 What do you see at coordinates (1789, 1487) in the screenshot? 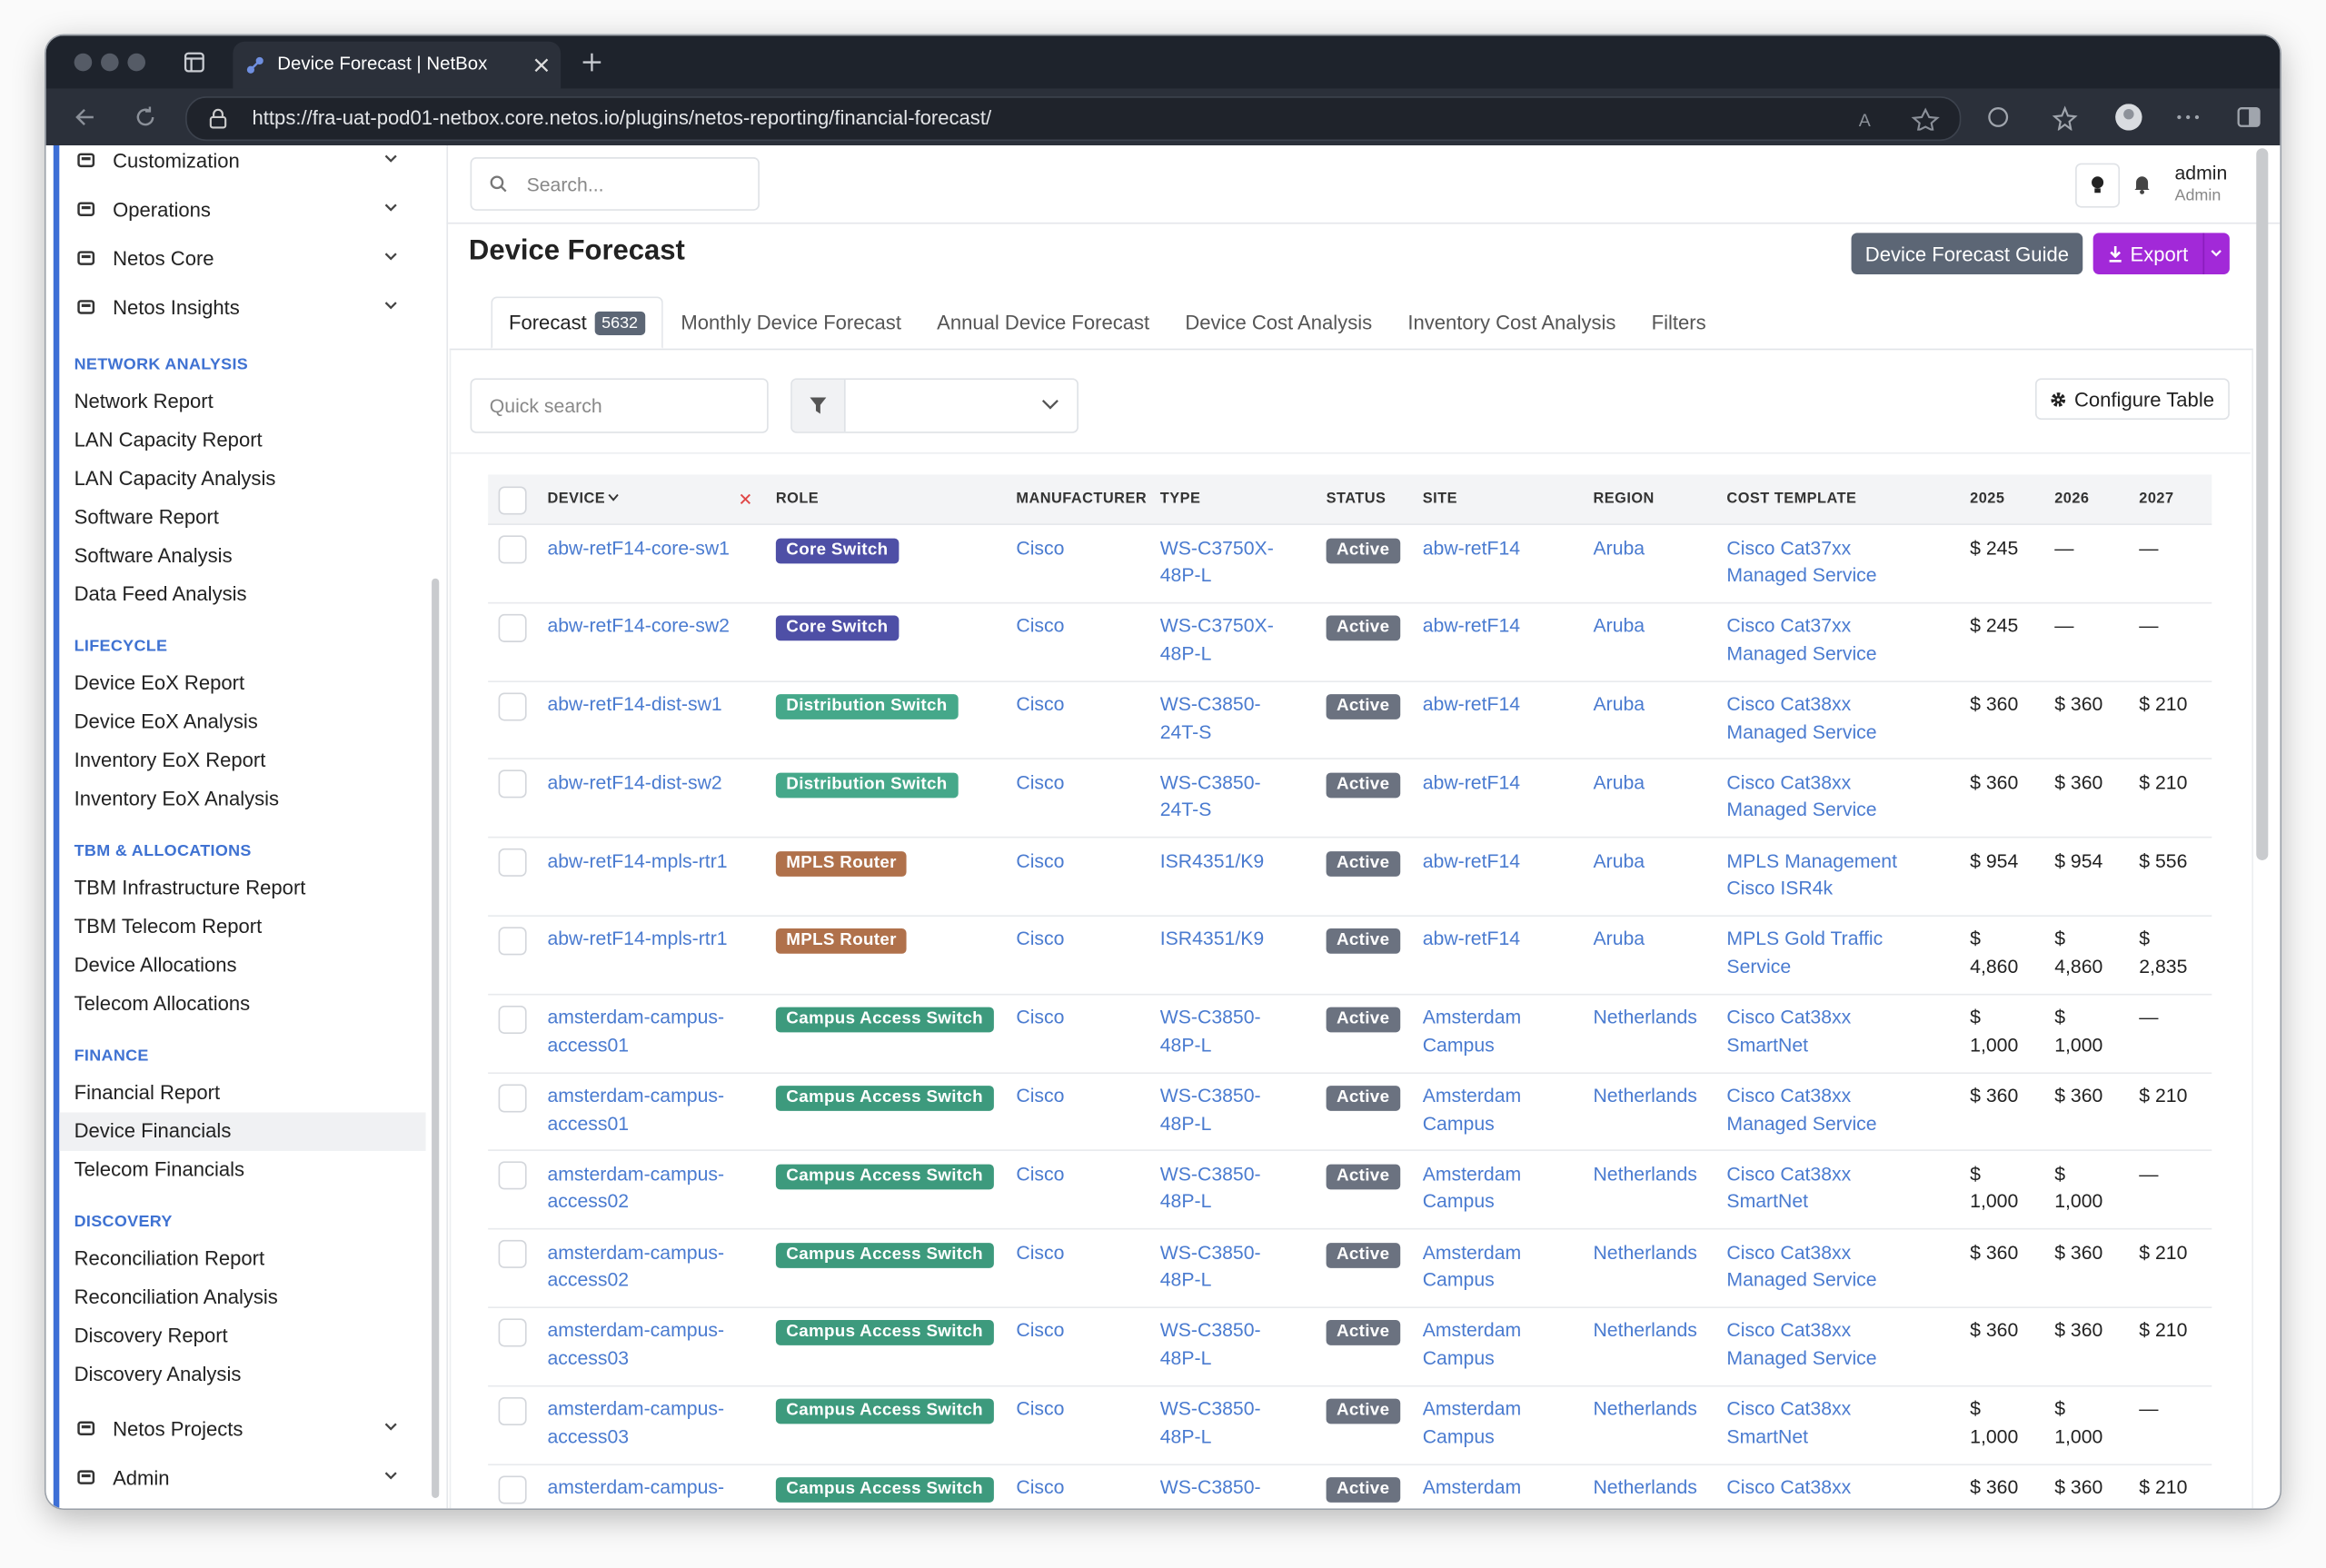
I see `cell-link: Cisco Cat38xx` at bounding box center [1789, 1487].